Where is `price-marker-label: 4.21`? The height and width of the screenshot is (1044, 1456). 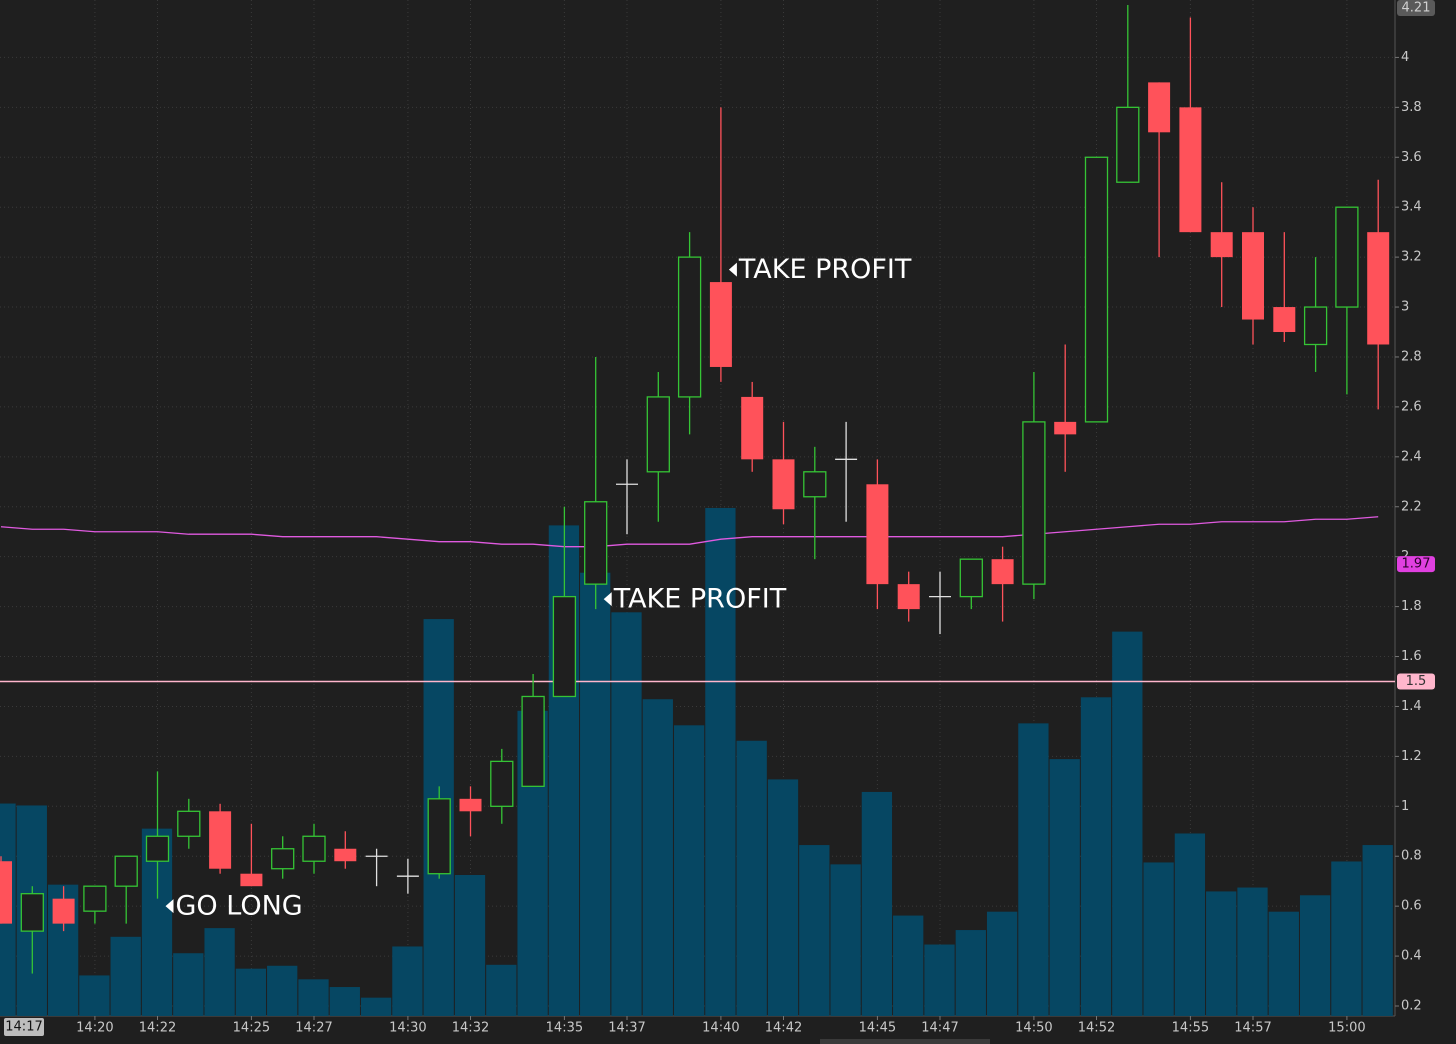
price-marker-label: 4.21 is located at coordinates (1416, 8).